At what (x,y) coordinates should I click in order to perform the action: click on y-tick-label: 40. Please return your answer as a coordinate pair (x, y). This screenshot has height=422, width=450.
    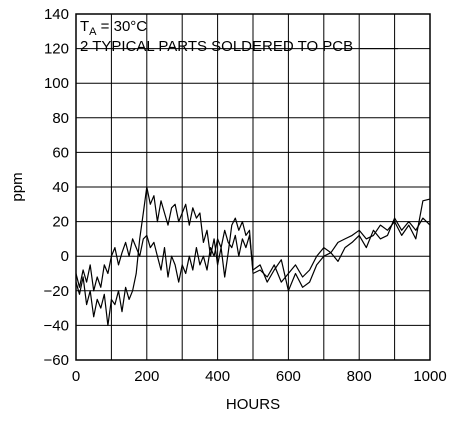
    Looking at the image, I should click on (60, 187).